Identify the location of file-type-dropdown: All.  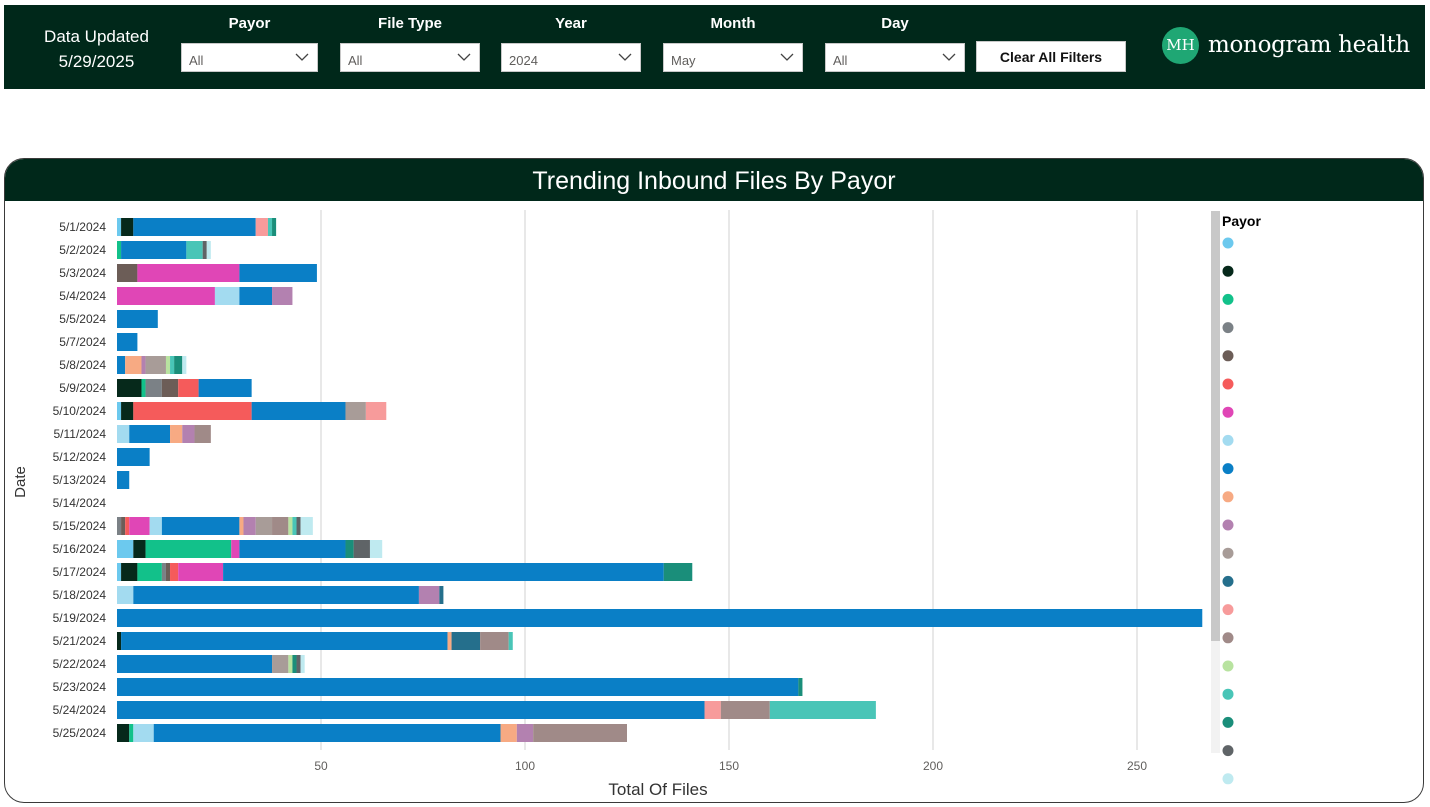
(410, 57).